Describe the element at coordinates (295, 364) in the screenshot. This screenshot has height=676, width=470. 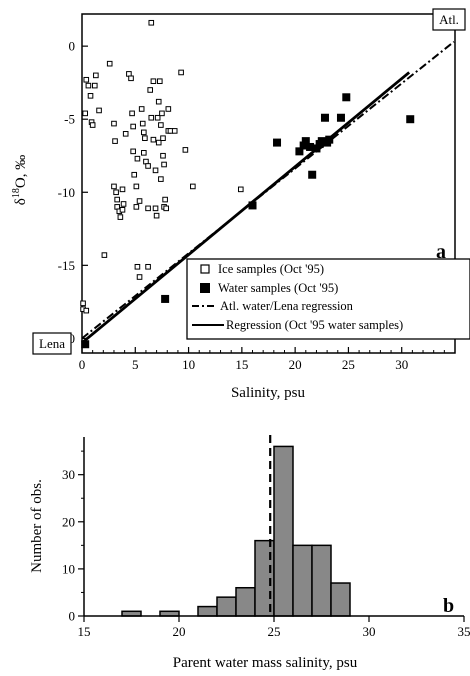
I see `x-tick-label: 20` at that location.